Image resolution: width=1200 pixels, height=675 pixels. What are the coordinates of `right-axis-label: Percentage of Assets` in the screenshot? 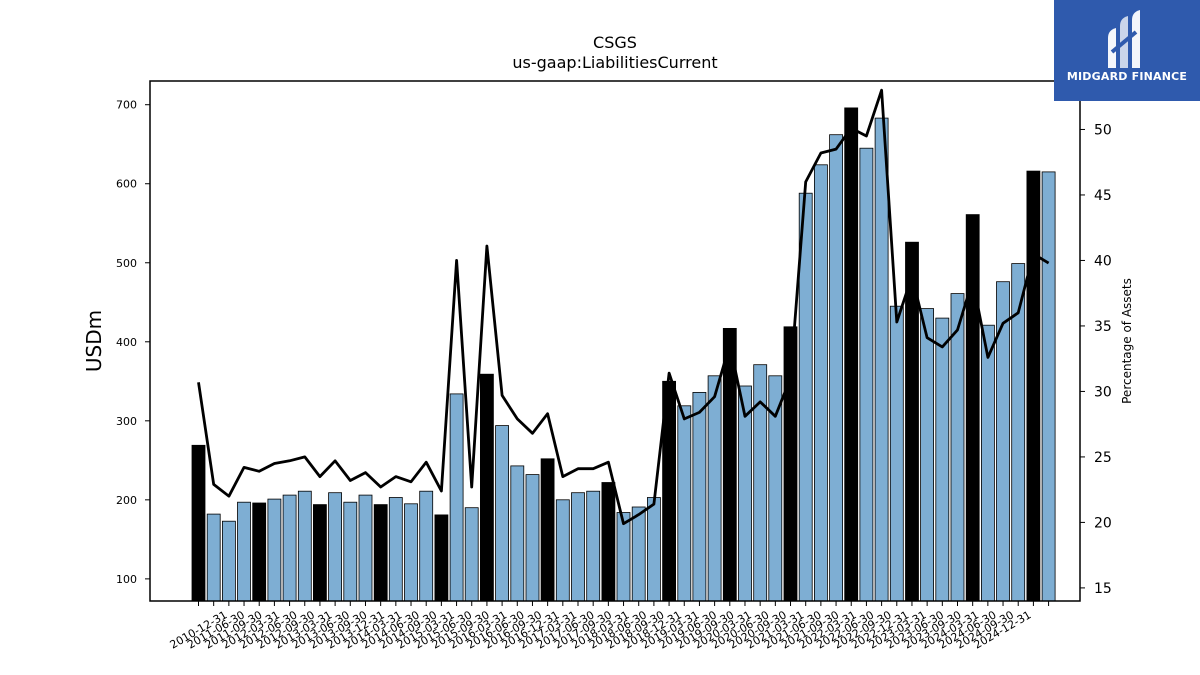 It's located at (1127, 341).